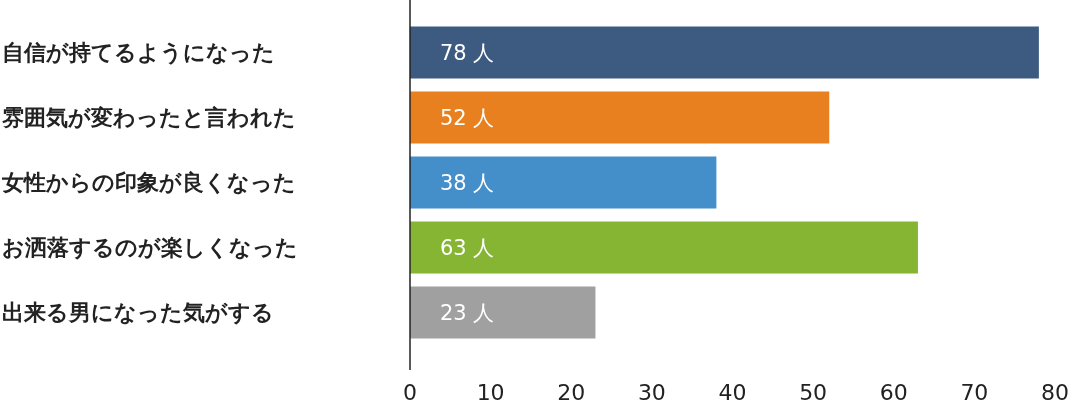 The width and height of the screenshot is (1079, 410). Describe the element at coordinates (138, 52) in the screenshot. I see `y-tick-label: 自信が持てるようになった` at that location.